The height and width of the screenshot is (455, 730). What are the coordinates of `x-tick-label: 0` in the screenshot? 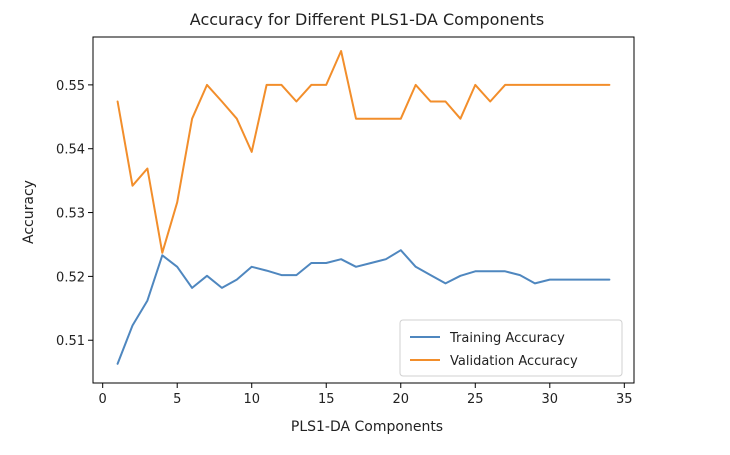 It's located at (103, 399).